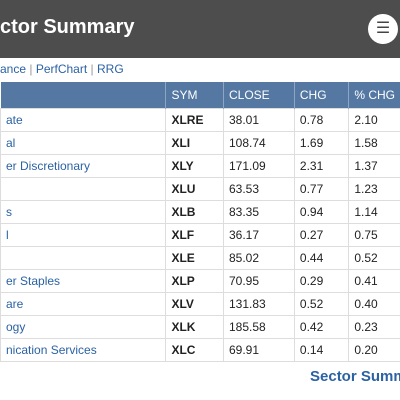 Image resolution: width=400 pixels, height=400 pixels. I want to click on symbol: XLK, so click(194, 327).